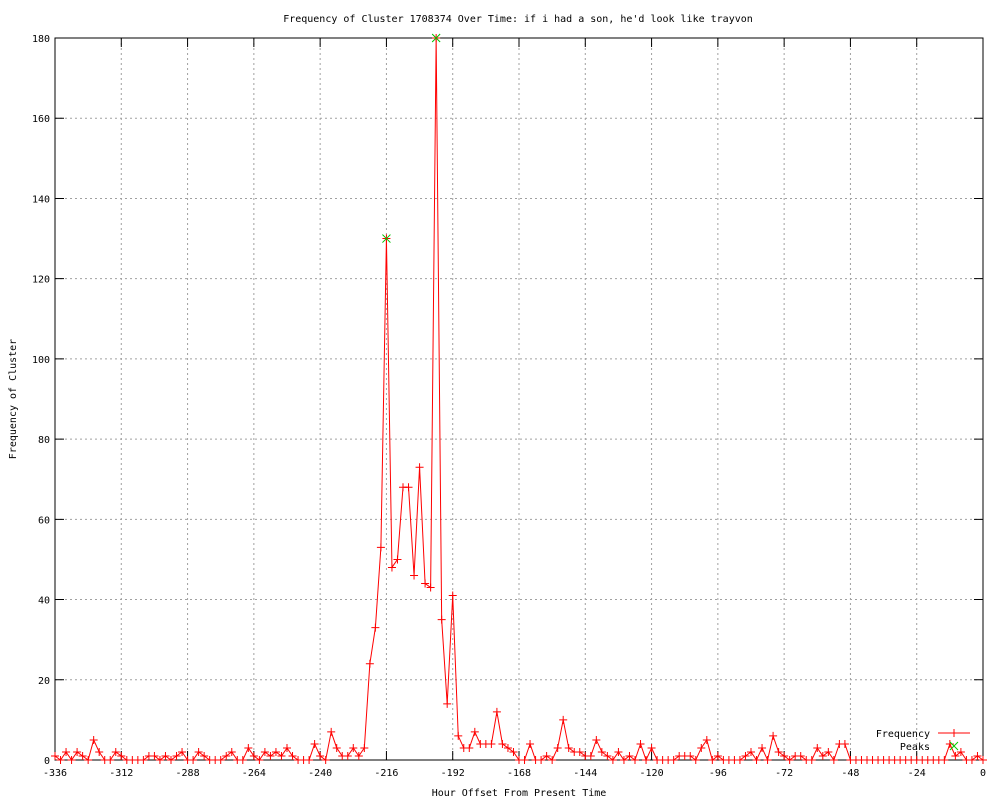  What do you see at coordinates (41, 280) in the screenshot?
I see `y-tick-label: 120` at bounding box center [41, 280].